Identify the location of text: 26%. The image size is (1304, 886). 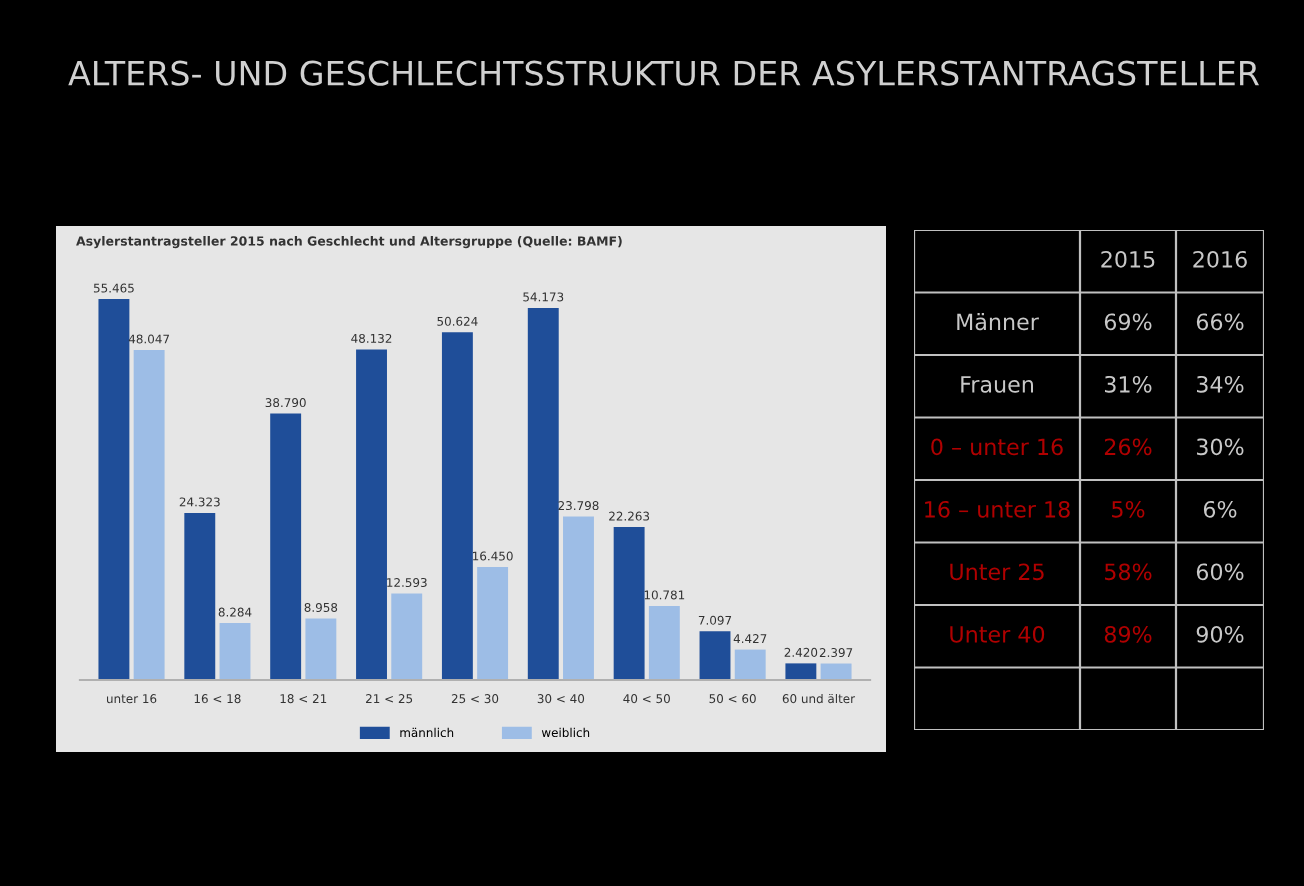
(1128, 447).